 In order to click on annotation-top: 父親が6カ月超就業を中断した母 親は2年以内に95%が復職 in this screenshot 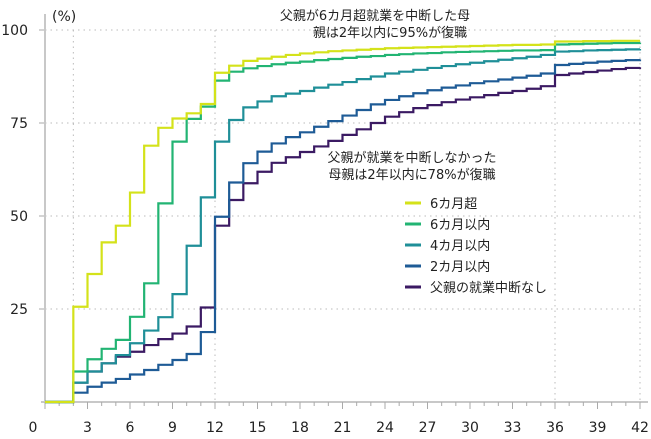, I will do `click(375, 24)`.